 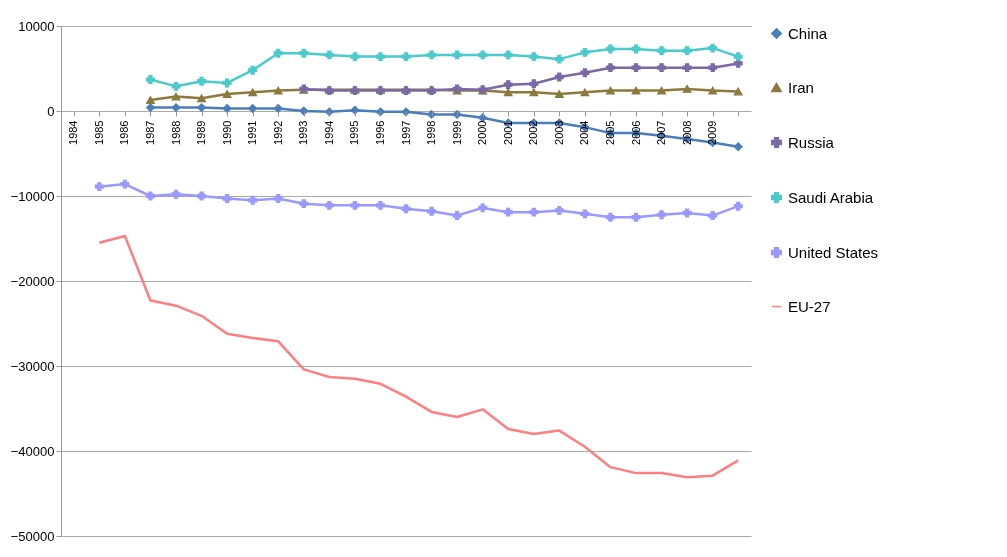 I want to click on x-tick-label: 2006, so click(x=635, y=132).